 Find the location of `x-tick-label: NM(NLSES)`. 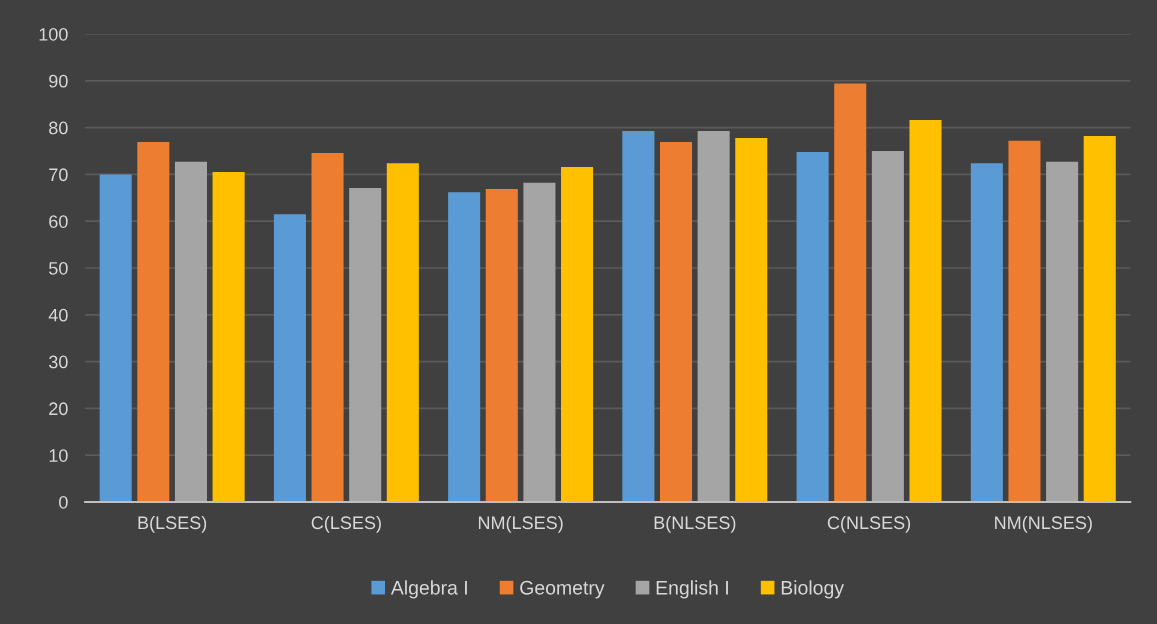

x-tick-label: NM(NLSES) is located at coordinates (1043, 524).